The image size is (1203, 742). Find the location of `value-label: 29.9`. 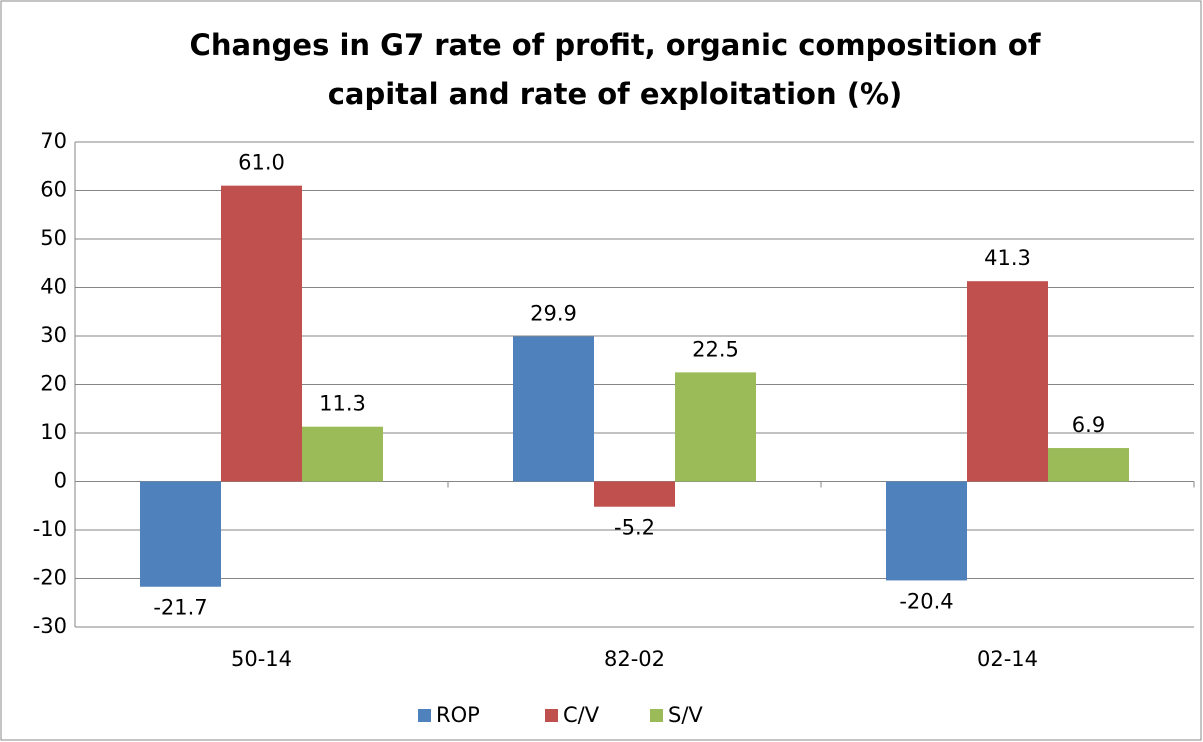

value-label: 29.9 is located at coordinates (553, 313).